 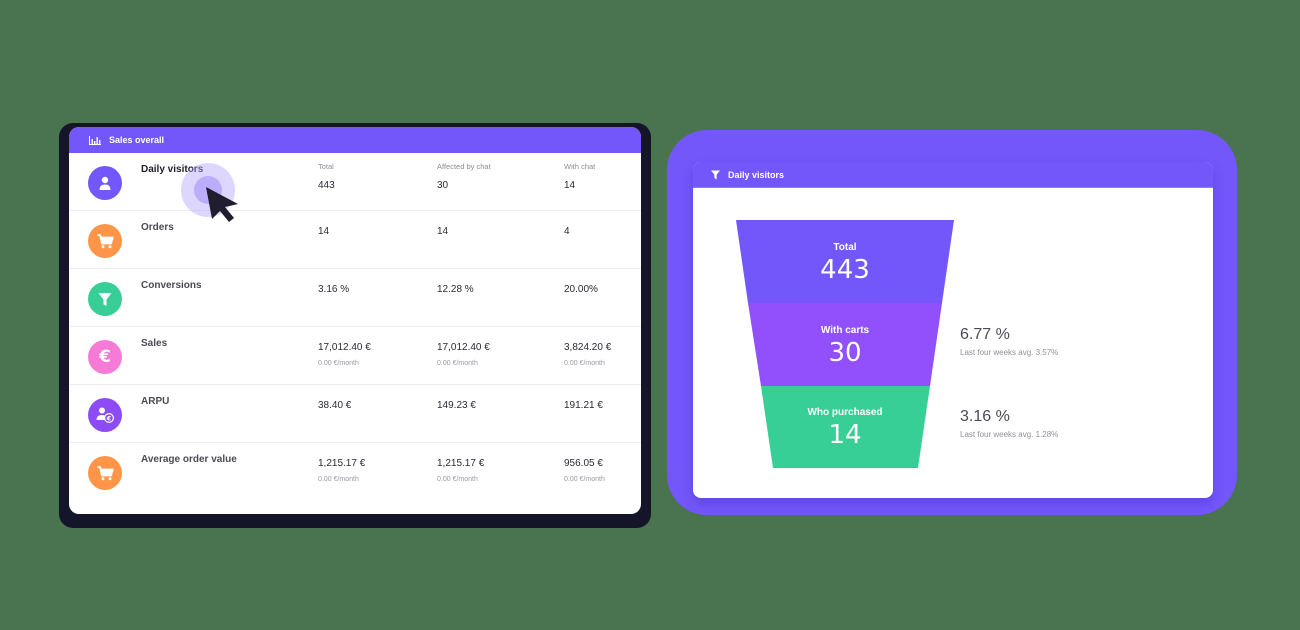 What do you see at coordinates (95, 140) in the screenshot?
I see `bar-chart-icon` at bounding box center [95, 140].